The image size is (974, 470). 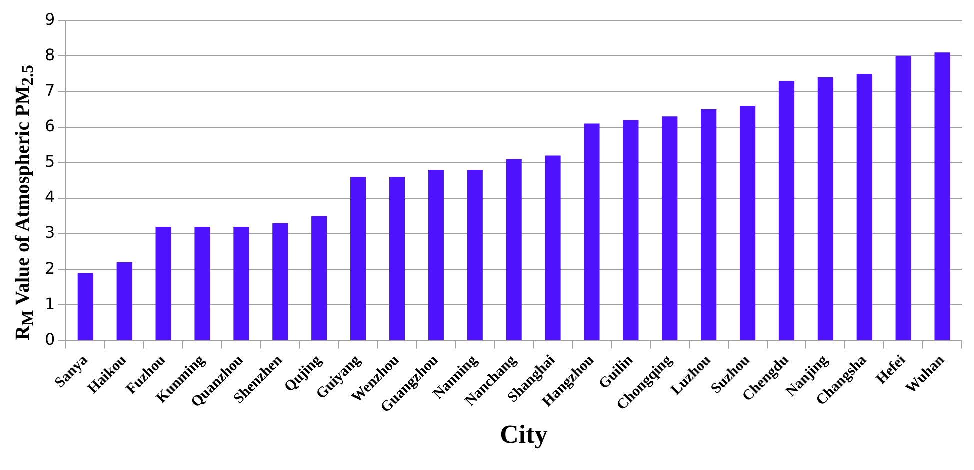 What do you see at coordinates (50, 197) in the screenshot?
I see `y-tick-label: 4` at bounding box center [50, 197].